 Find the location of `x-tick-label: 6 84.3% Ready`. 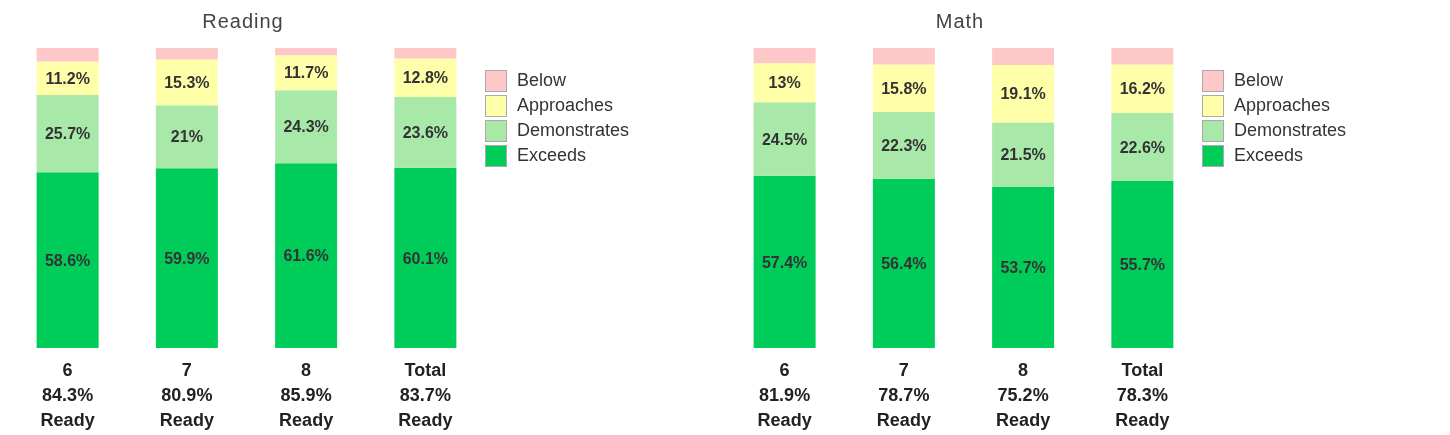

x-tick-label: 6 84.3% Ready is located at coordinates (67, 395).